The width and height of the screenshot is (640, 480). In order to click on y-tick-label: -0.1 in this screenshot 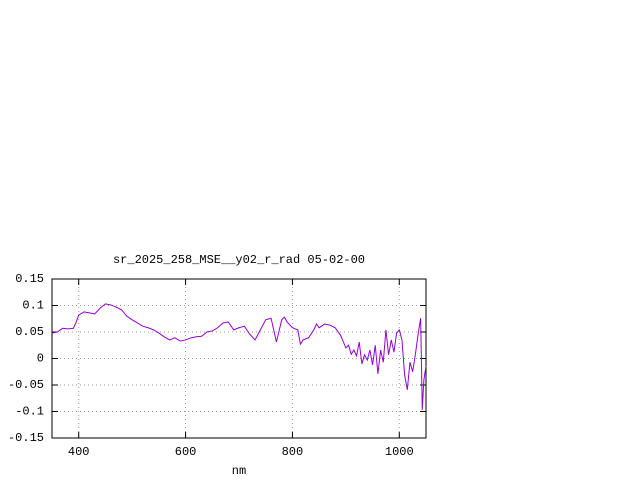, I will do `click(29, 412)`.